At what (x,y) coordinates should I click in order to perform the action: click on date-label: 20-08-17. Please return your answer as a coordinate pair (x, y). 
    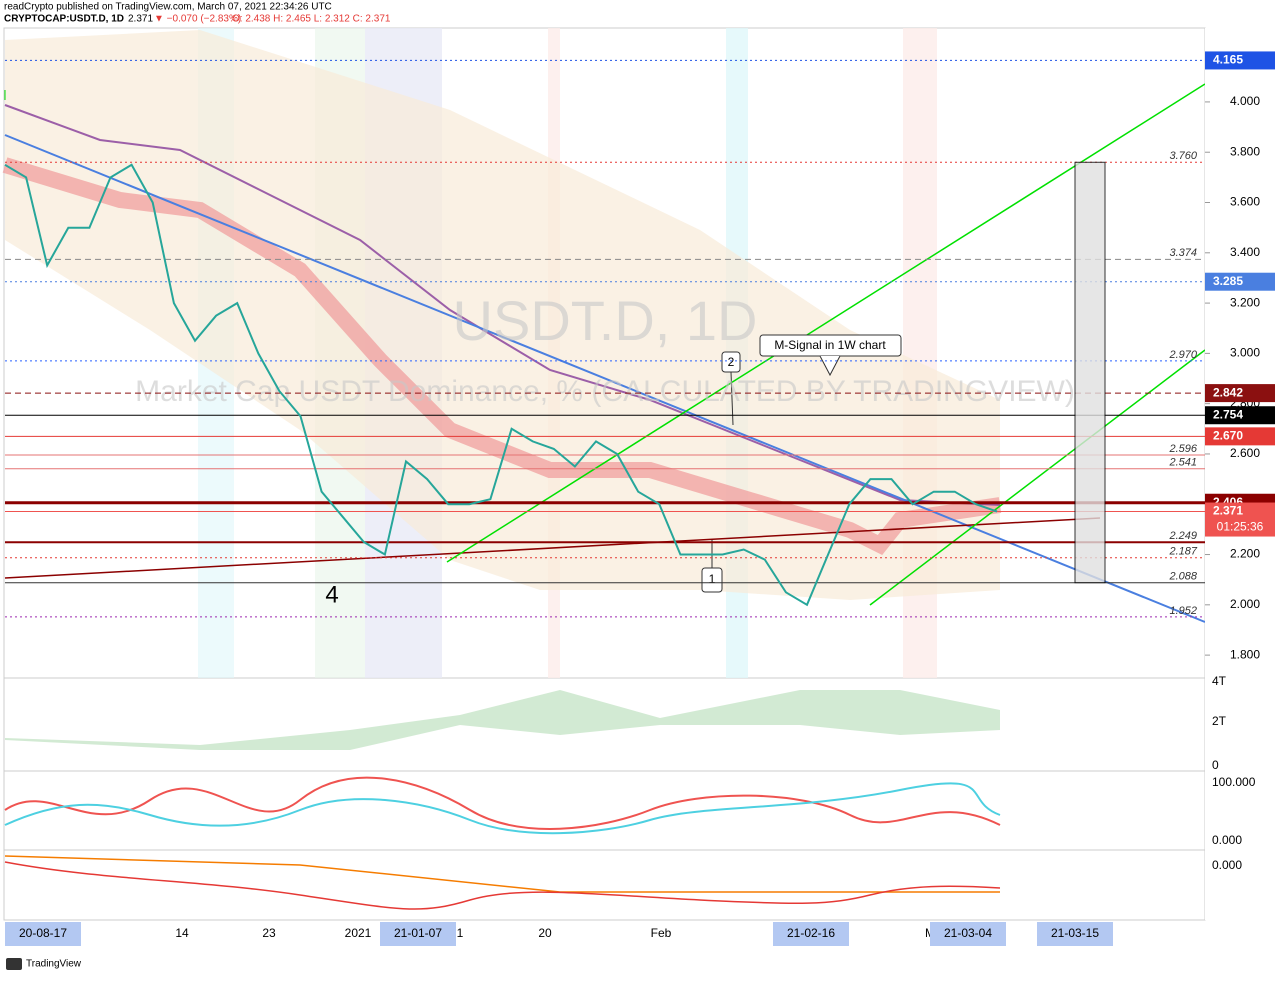
    Looking at the image, I should click on (43, 933).